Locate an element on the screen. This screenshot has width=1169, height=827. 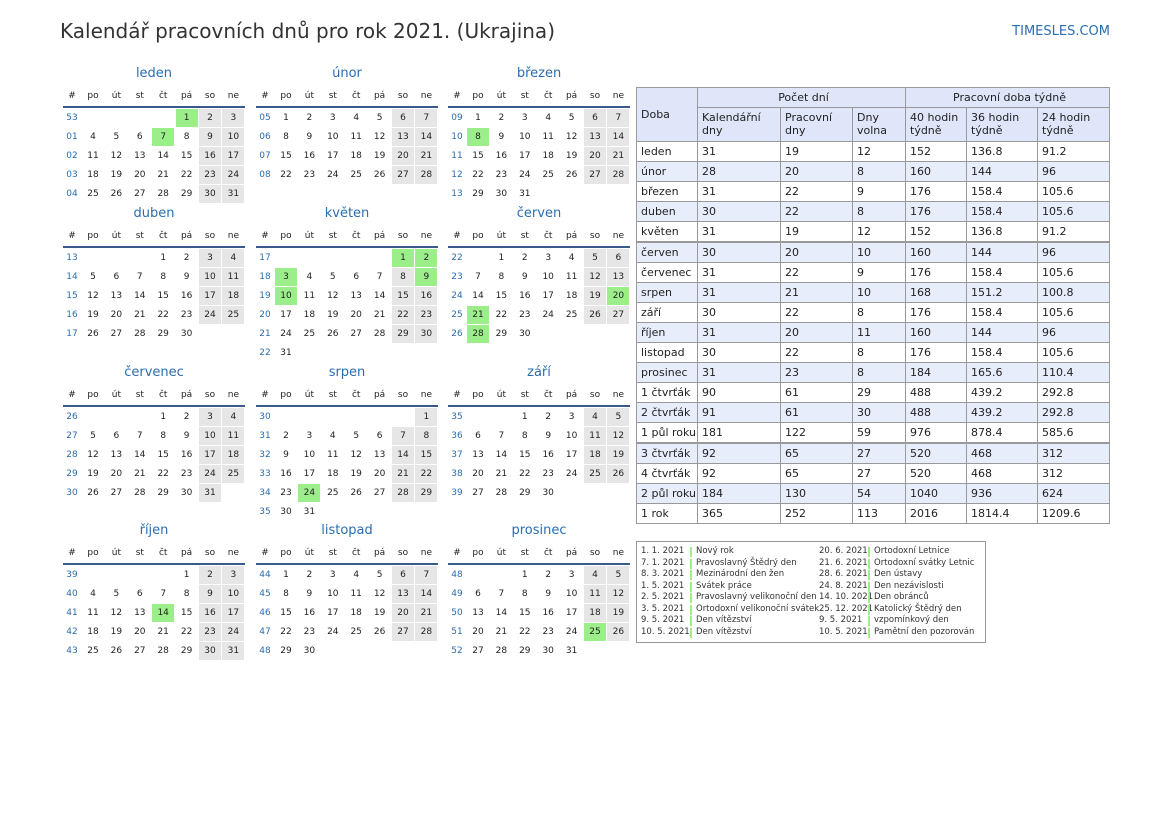
holiday-date: 7. 1. 2021 is located at coordinates (663, 562).